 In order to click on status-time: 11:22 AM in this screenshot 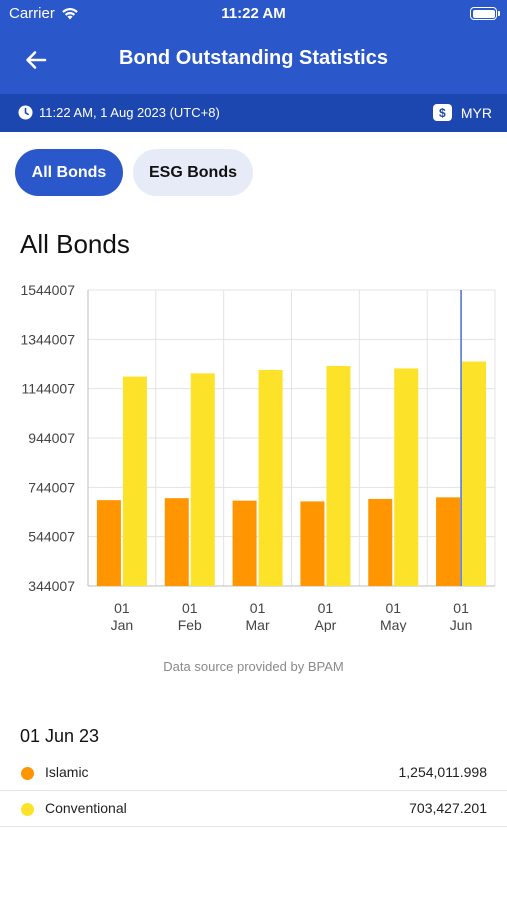, I will do `click(253, 13)`.